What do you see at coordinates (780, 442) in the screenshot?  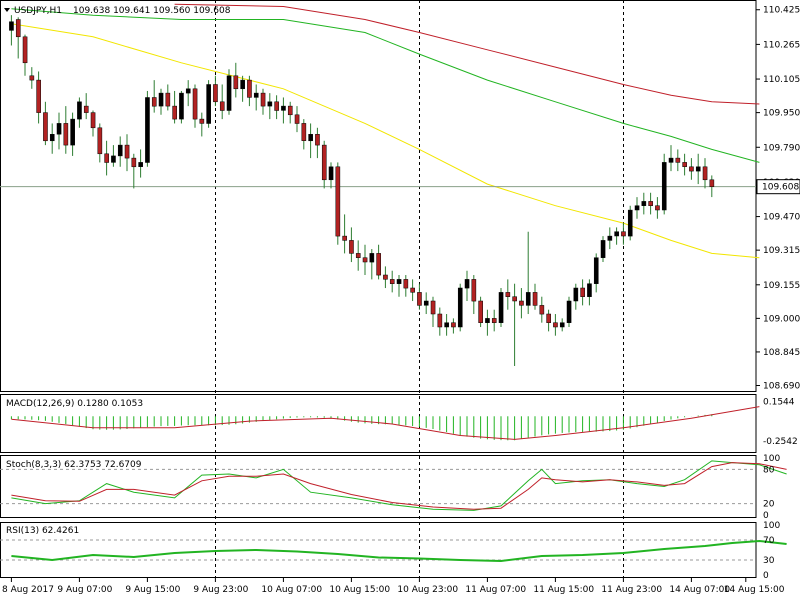 I see `macd-tick-label: -0.2542` at bounding box center [780, 442].